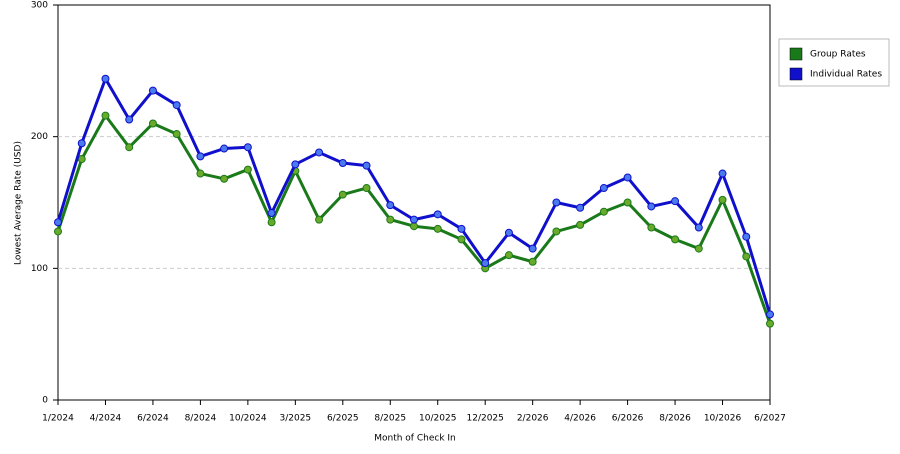  I want to click on y-tick-label: 100, so click(39, 269).